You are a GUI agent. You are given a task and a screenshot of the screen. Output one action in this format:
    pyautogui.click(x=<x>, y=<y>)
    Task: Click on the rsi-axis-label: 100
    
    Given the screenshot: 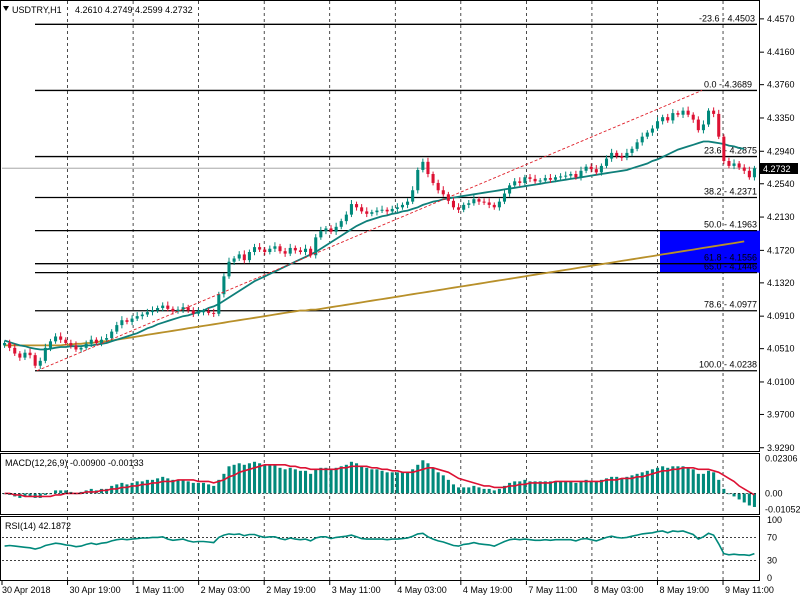 What is the action you would take?
    pyautogui.click(x=774, y=520)
    